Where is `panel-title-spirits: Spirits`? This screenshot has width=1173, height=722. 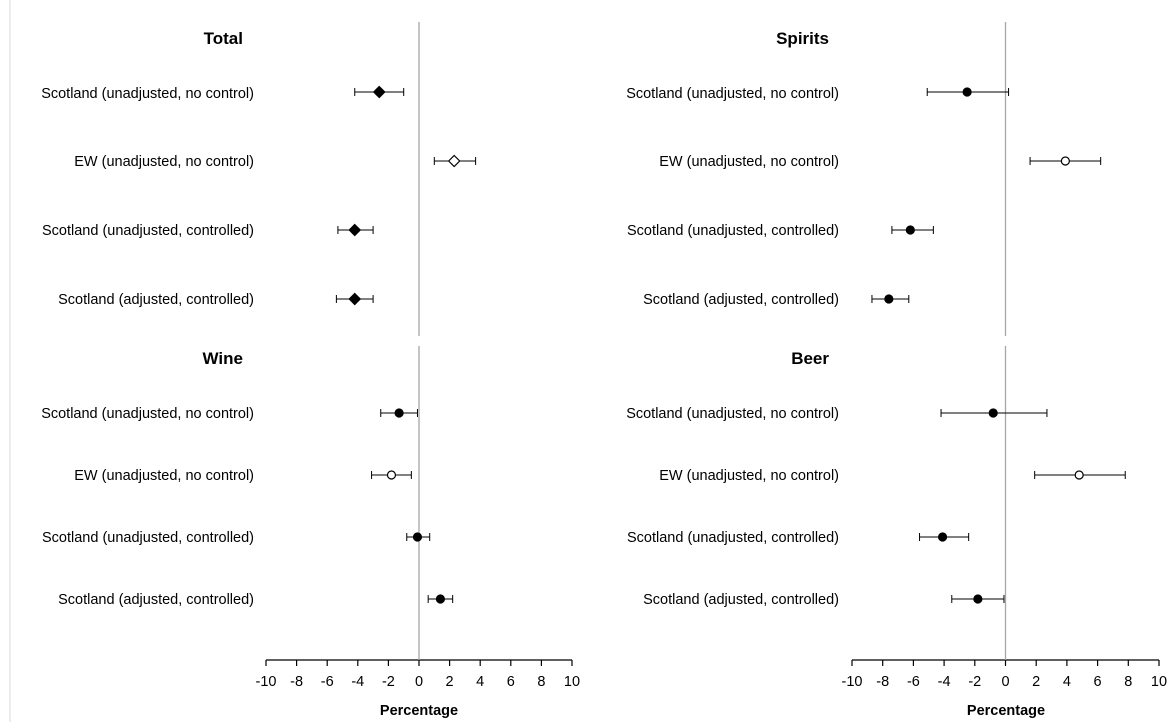 panel-title-spirits: Spirits is located at coordinates (802, 38).